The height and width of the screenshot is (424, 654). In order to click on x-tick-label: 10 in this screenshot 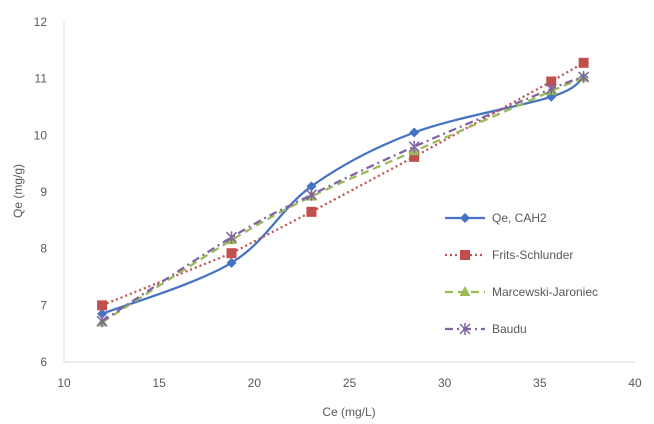, I will do `click(64, 383)`.